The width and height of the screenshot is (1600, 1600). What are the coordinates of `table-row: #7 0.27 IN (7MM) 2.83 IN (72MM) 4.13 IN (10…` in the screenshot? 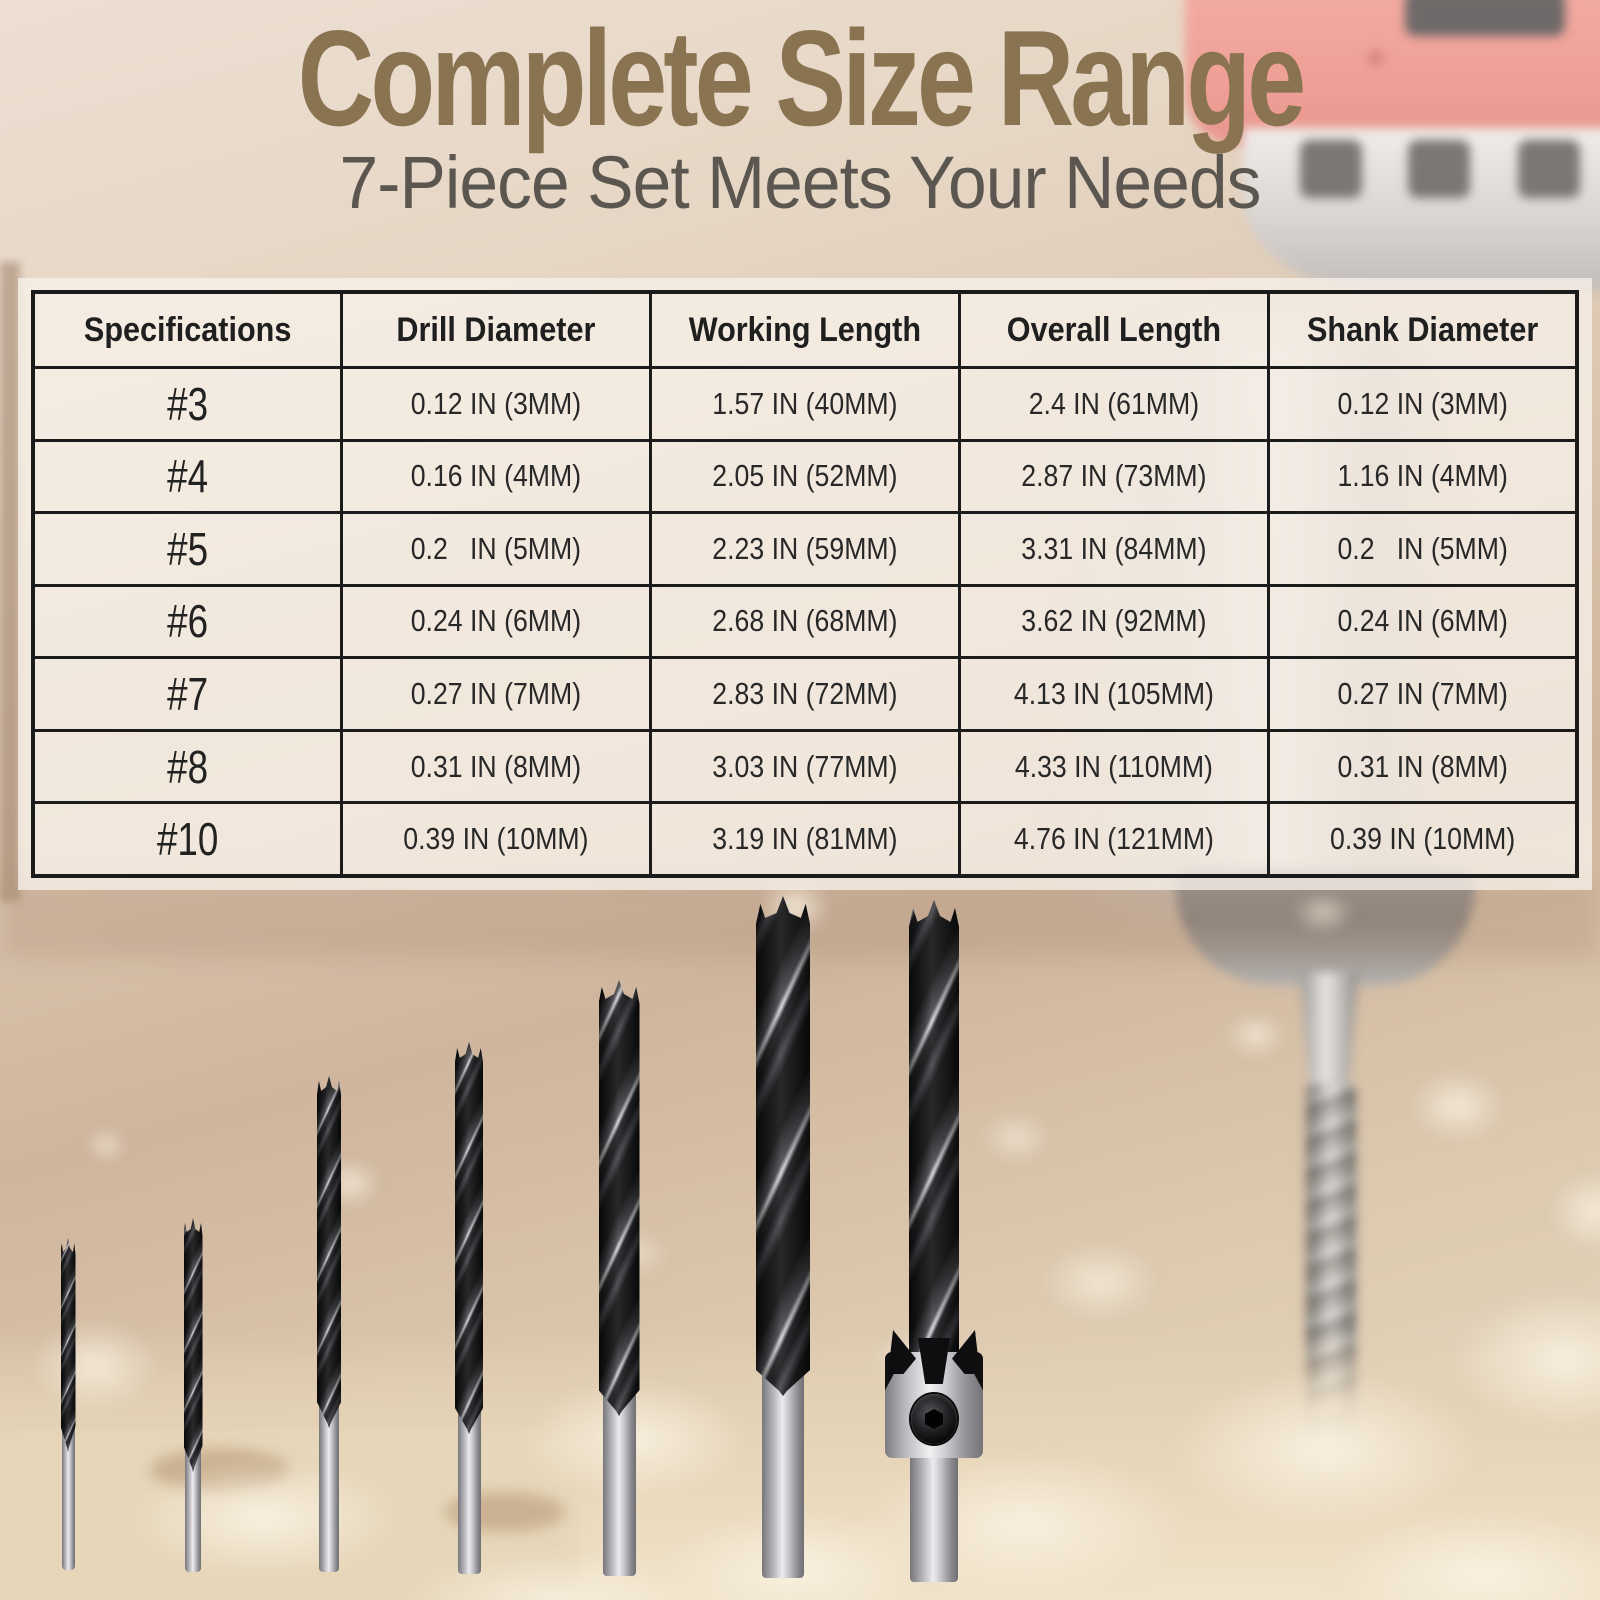 It's located at (805, 694).